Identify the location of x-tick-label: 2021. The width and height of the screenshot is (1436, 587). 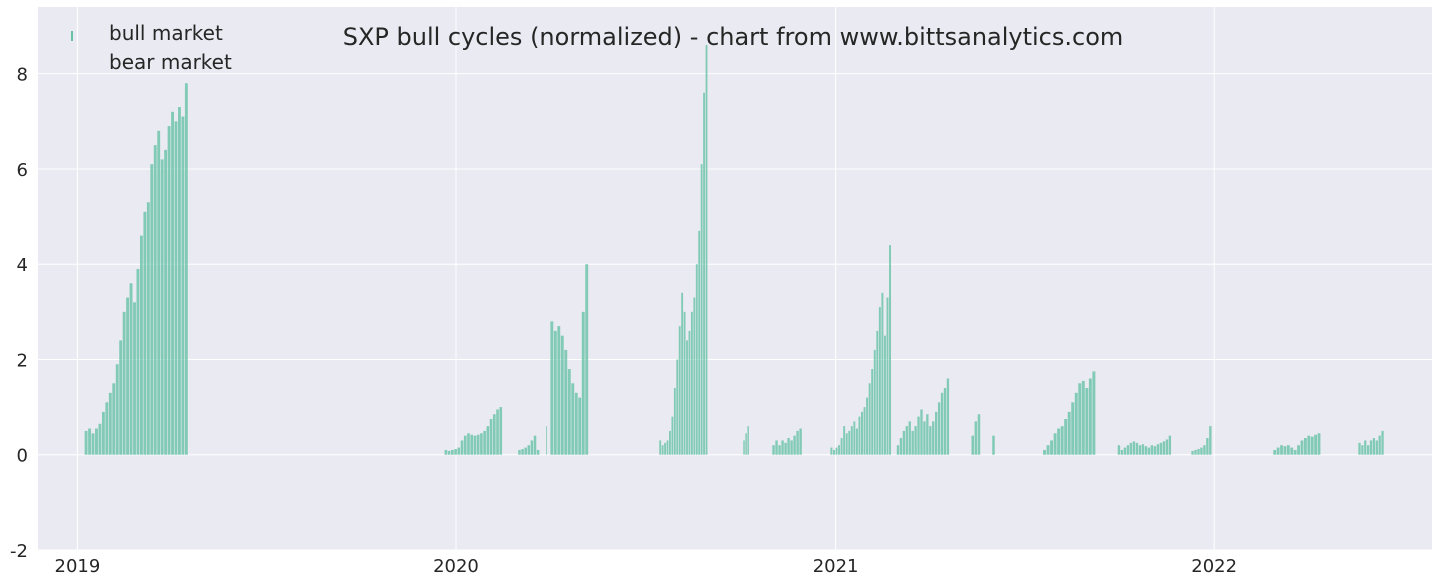
(836, 566).